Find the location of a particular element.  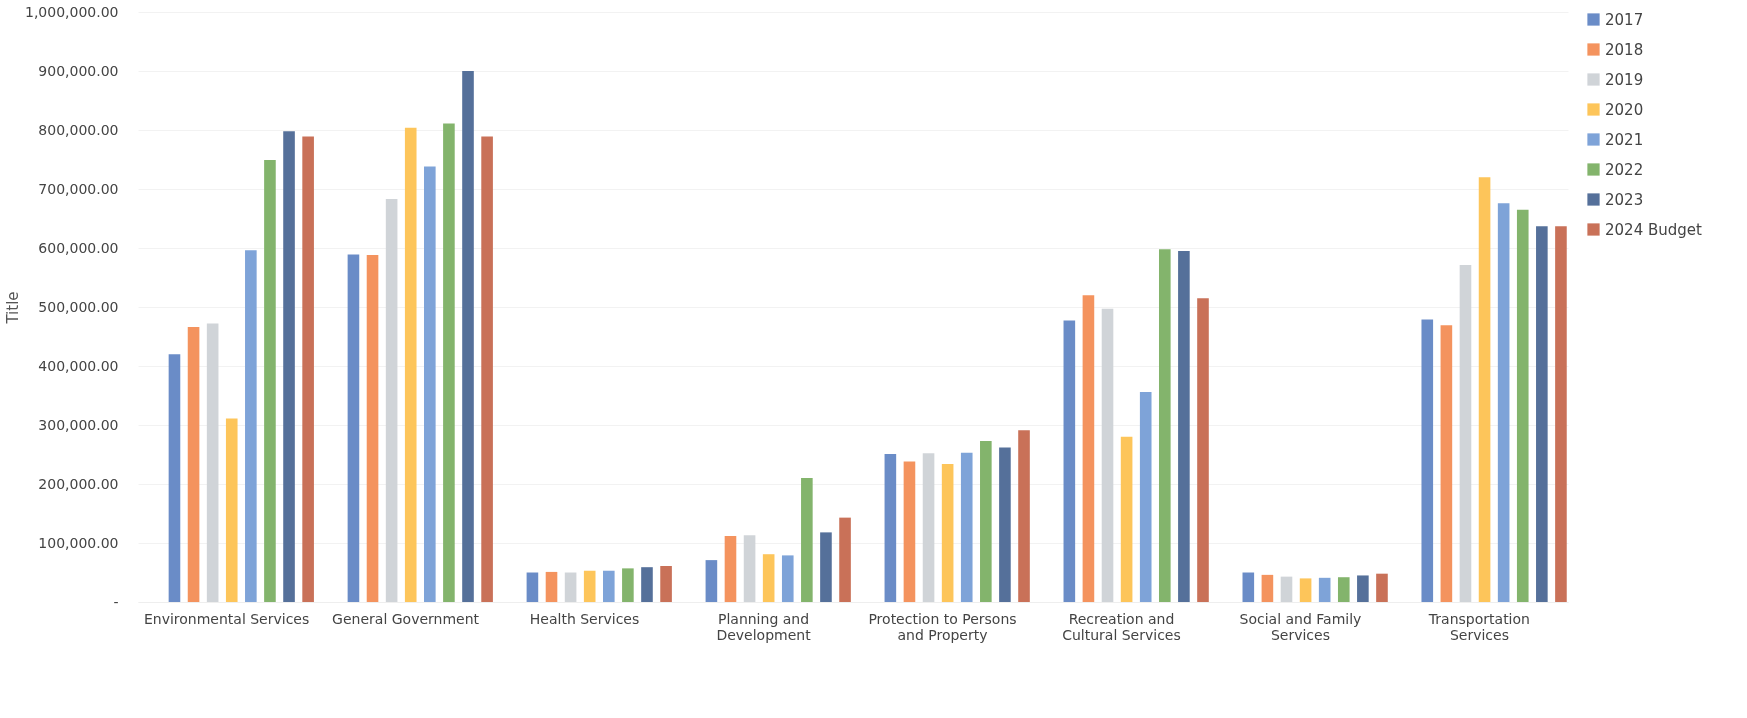

x-tick-label: Protection to Persons and Property is located at coordinates (942, 626).